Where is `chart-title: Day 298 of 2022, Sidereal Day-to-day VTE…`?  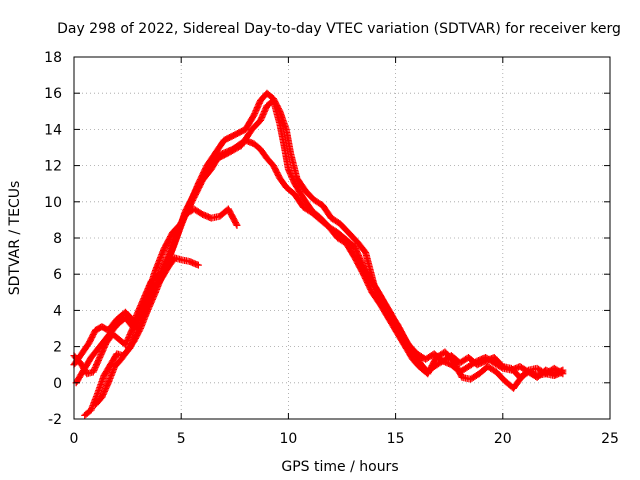
chart-title: Day 298 of 2022, Sidereal Day-to-day VTE… is located at coordinates (339, 29).